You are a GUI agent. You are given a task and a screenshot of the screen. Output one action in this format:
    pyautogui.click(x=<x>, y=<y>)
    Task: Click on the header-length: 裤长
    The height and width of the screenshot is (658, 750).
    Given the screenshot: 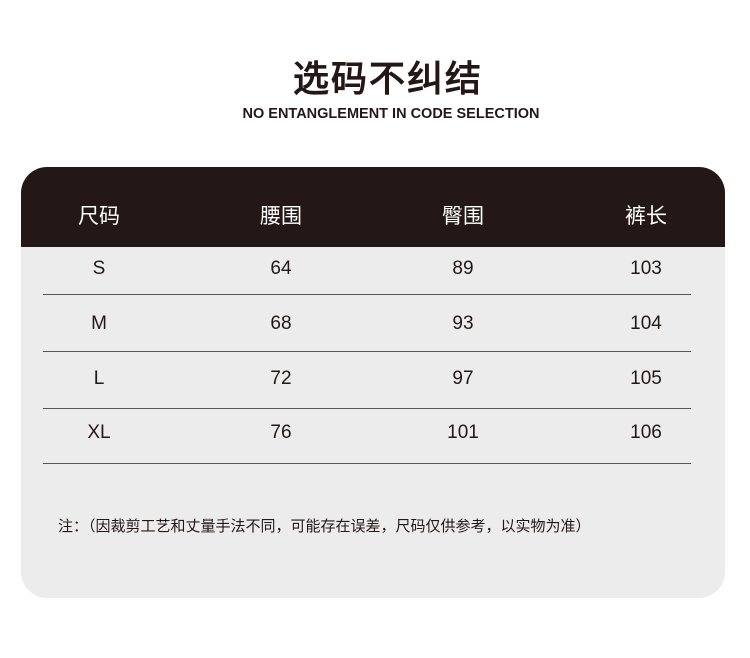 What is the action you would take?
    pyautogui.click(x=646, y=216)
    